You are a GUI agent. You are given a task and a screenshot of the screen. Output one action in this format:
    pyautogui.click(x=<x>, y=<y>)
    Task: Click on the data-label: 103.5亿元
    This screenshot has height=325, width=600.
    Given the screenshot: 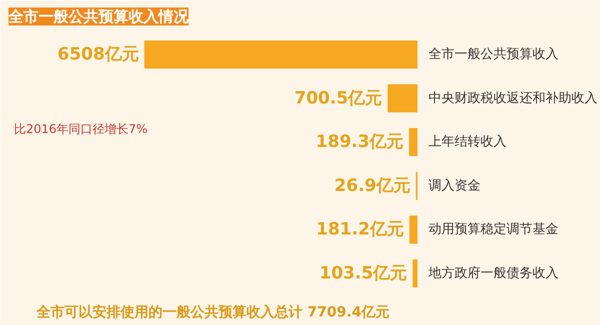 What is the action you would take?
    pyautogui.click(x=363, y=273)
    